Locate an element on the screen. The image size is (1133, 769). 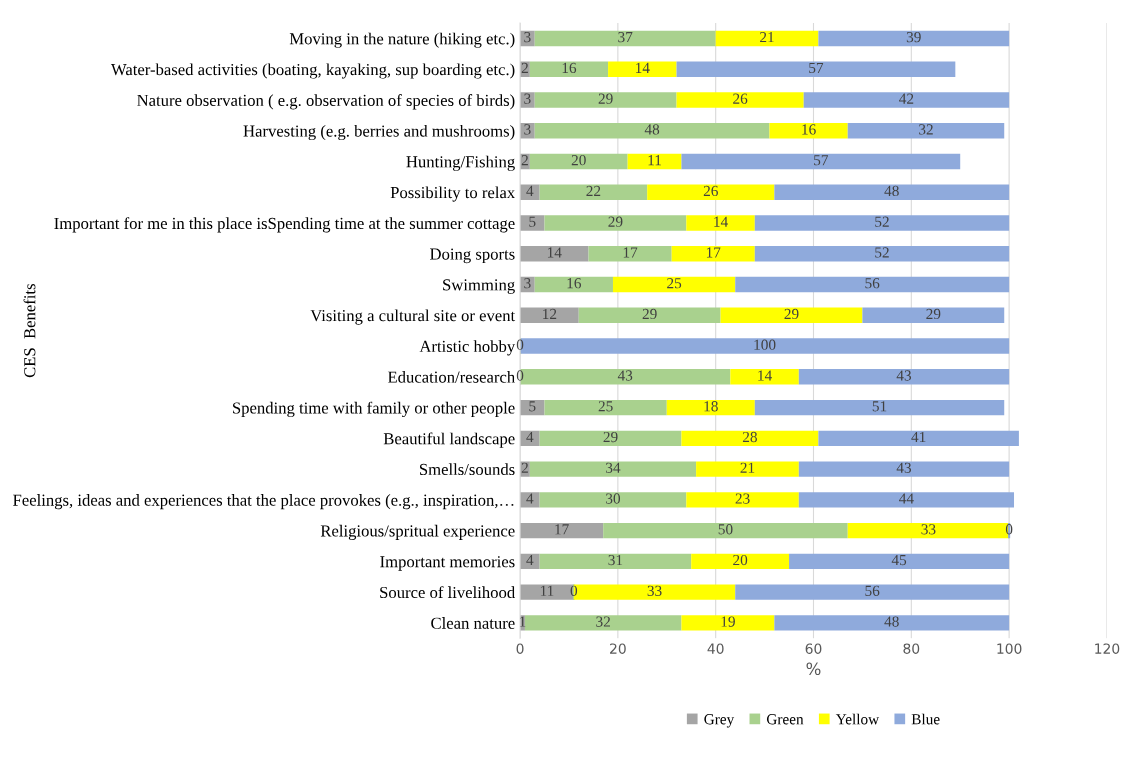
data-label: 32 is located at coordinates (926, 129).